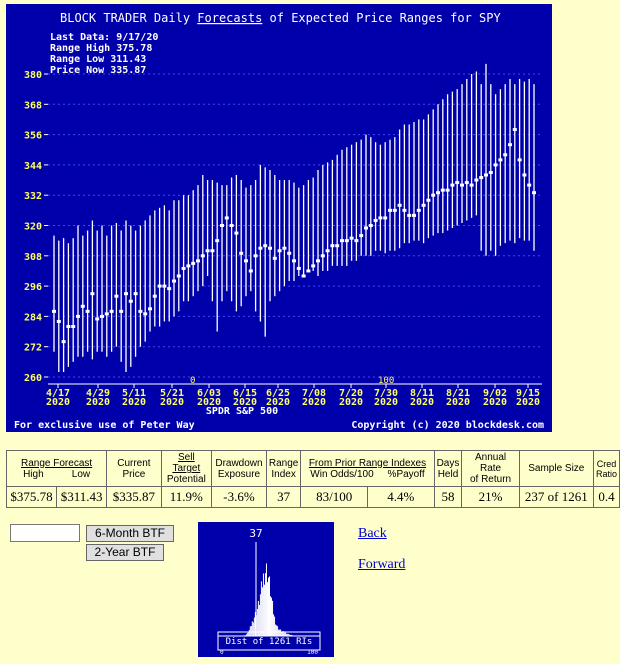 This screenshot has height=664, width=620. I want to click on x-tick-label-date: 7/20, so click(351, 393).